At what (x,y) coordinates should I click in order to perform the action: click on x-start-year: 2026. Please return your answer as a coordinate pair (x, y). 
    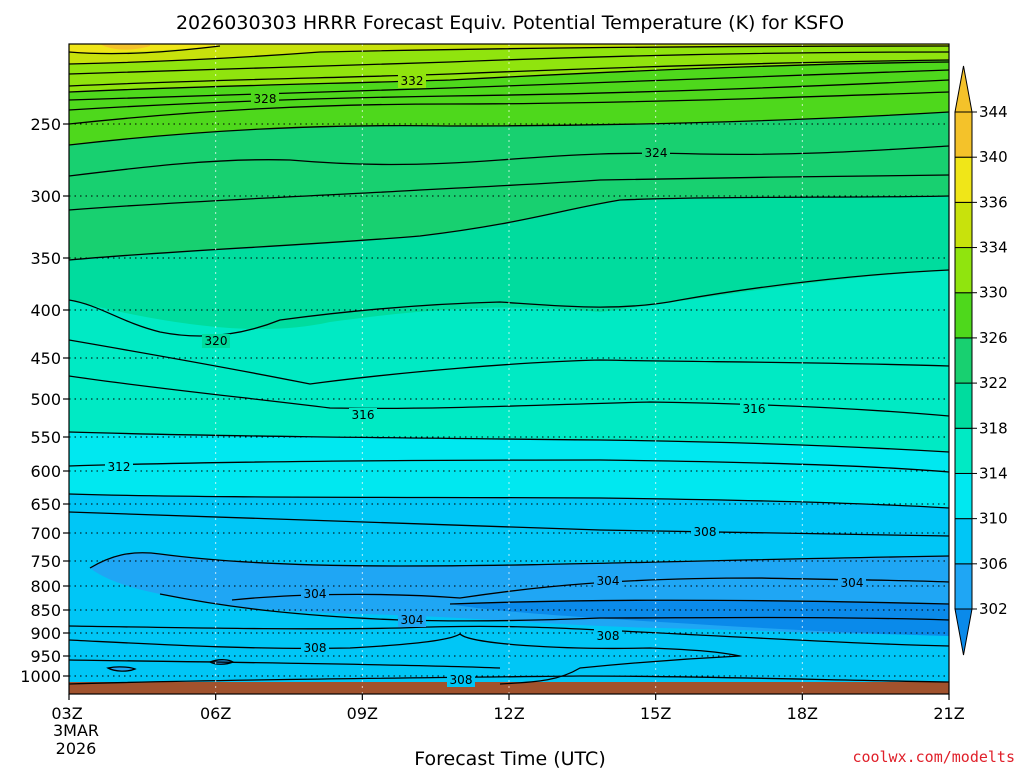
    Looking at the image, I should click on (76, 748).